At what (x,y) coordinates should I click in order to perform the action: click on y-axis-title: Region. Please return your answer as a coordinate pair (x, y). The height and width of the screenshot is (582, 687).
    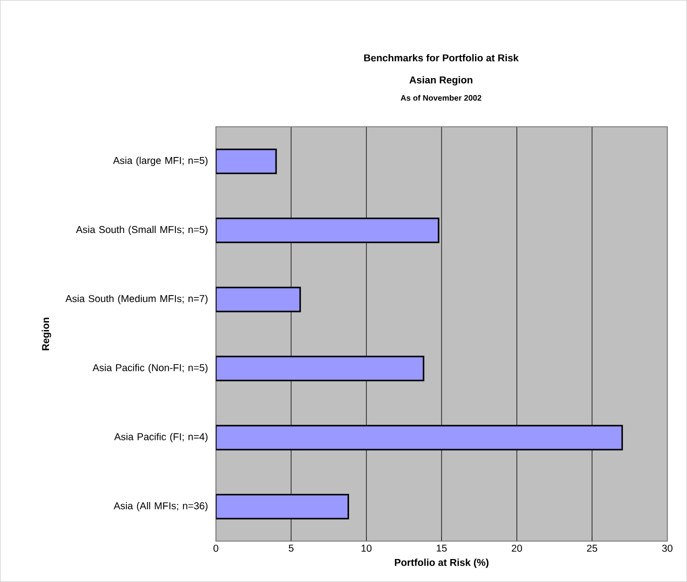
    Looking at the image, I should click on (47, 334).